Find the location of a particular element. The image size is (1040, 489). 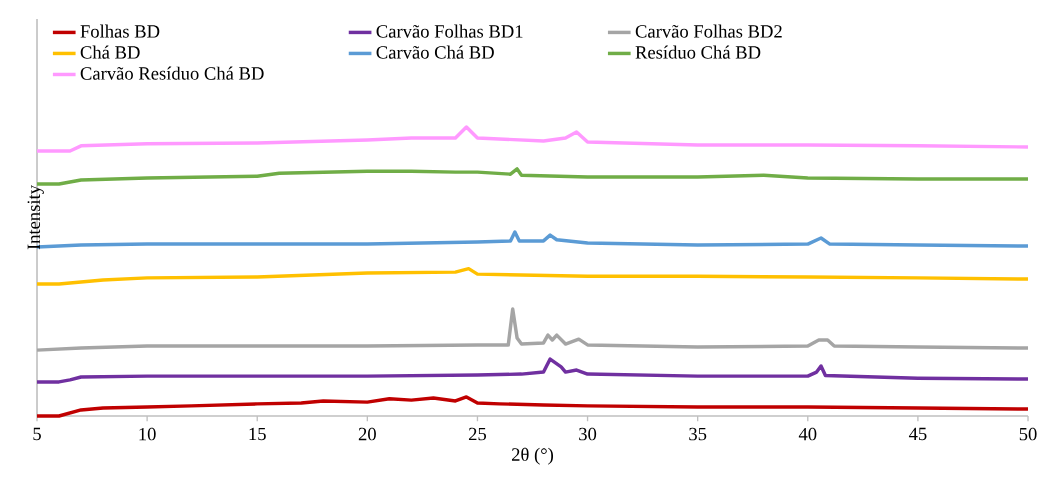

legend-label: Carvão Folhas BD1 is located at coordinates (449, 31).